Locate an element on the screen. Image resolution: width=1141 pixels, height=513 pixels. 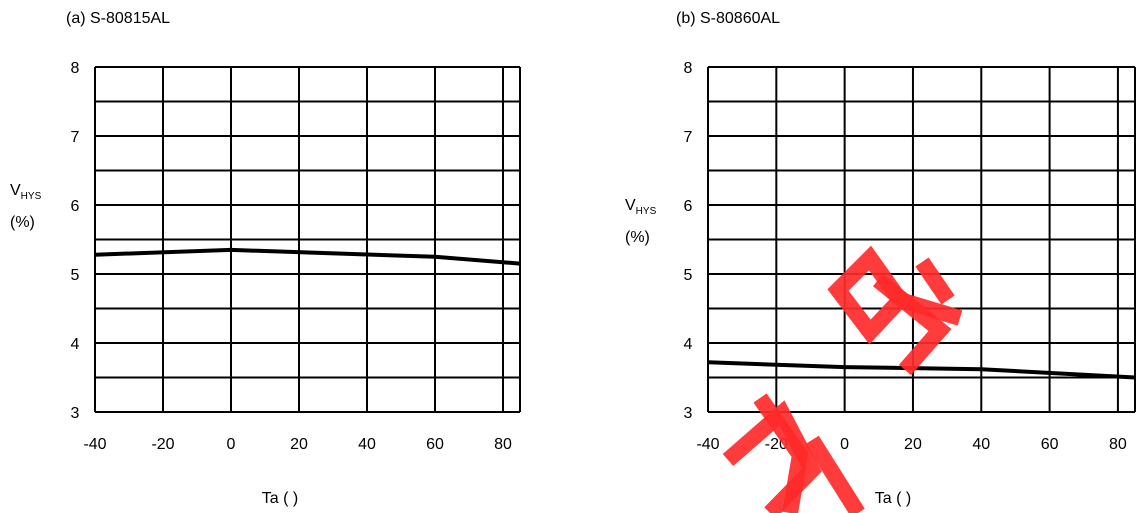
watermark-stamp is located at coordinates (842, 379).